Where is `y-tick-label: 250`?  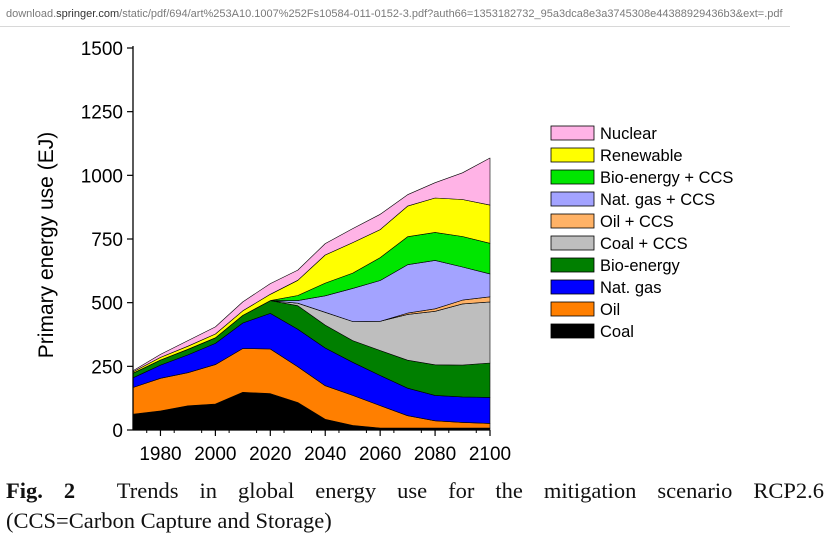
y-tick-label: 250 is located at coordinates (107, 367).